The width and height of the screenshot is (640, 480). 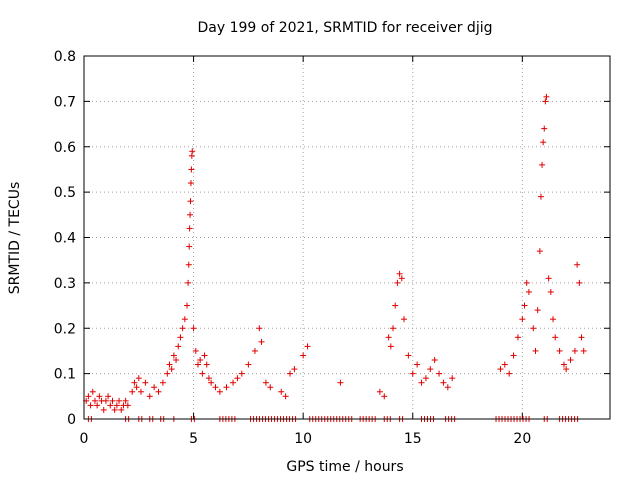 What do you see at coordinates (65, 57) in the screenshot?
I see `y-tick-label: 0.8` at bounding box center [65, 57].